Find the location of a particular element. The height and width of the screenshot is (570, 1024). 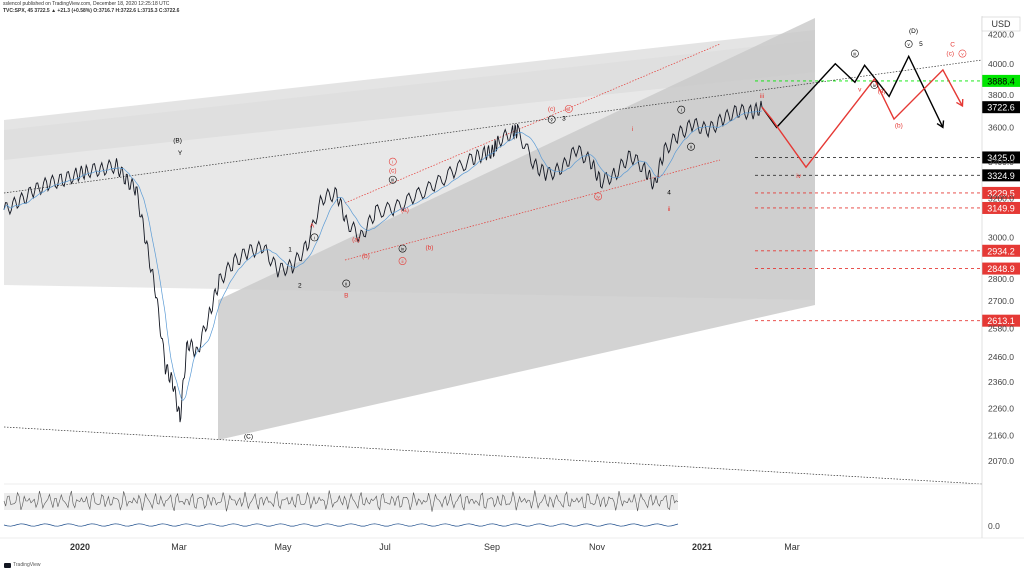

wave-label: B is located at coordinates (346, 296).